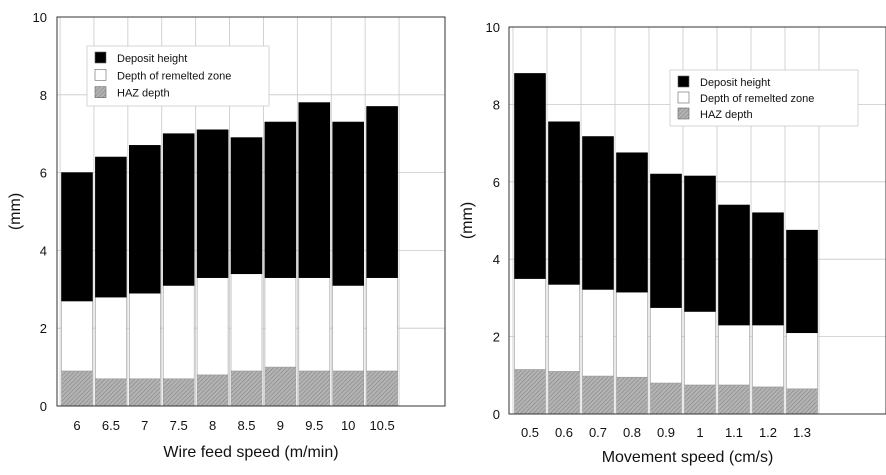 This screenshot has height=475, width=886. Describe the element at coordinates (564, 432) in the screenshot. I see `x-tick-label: 0.6` at that location.